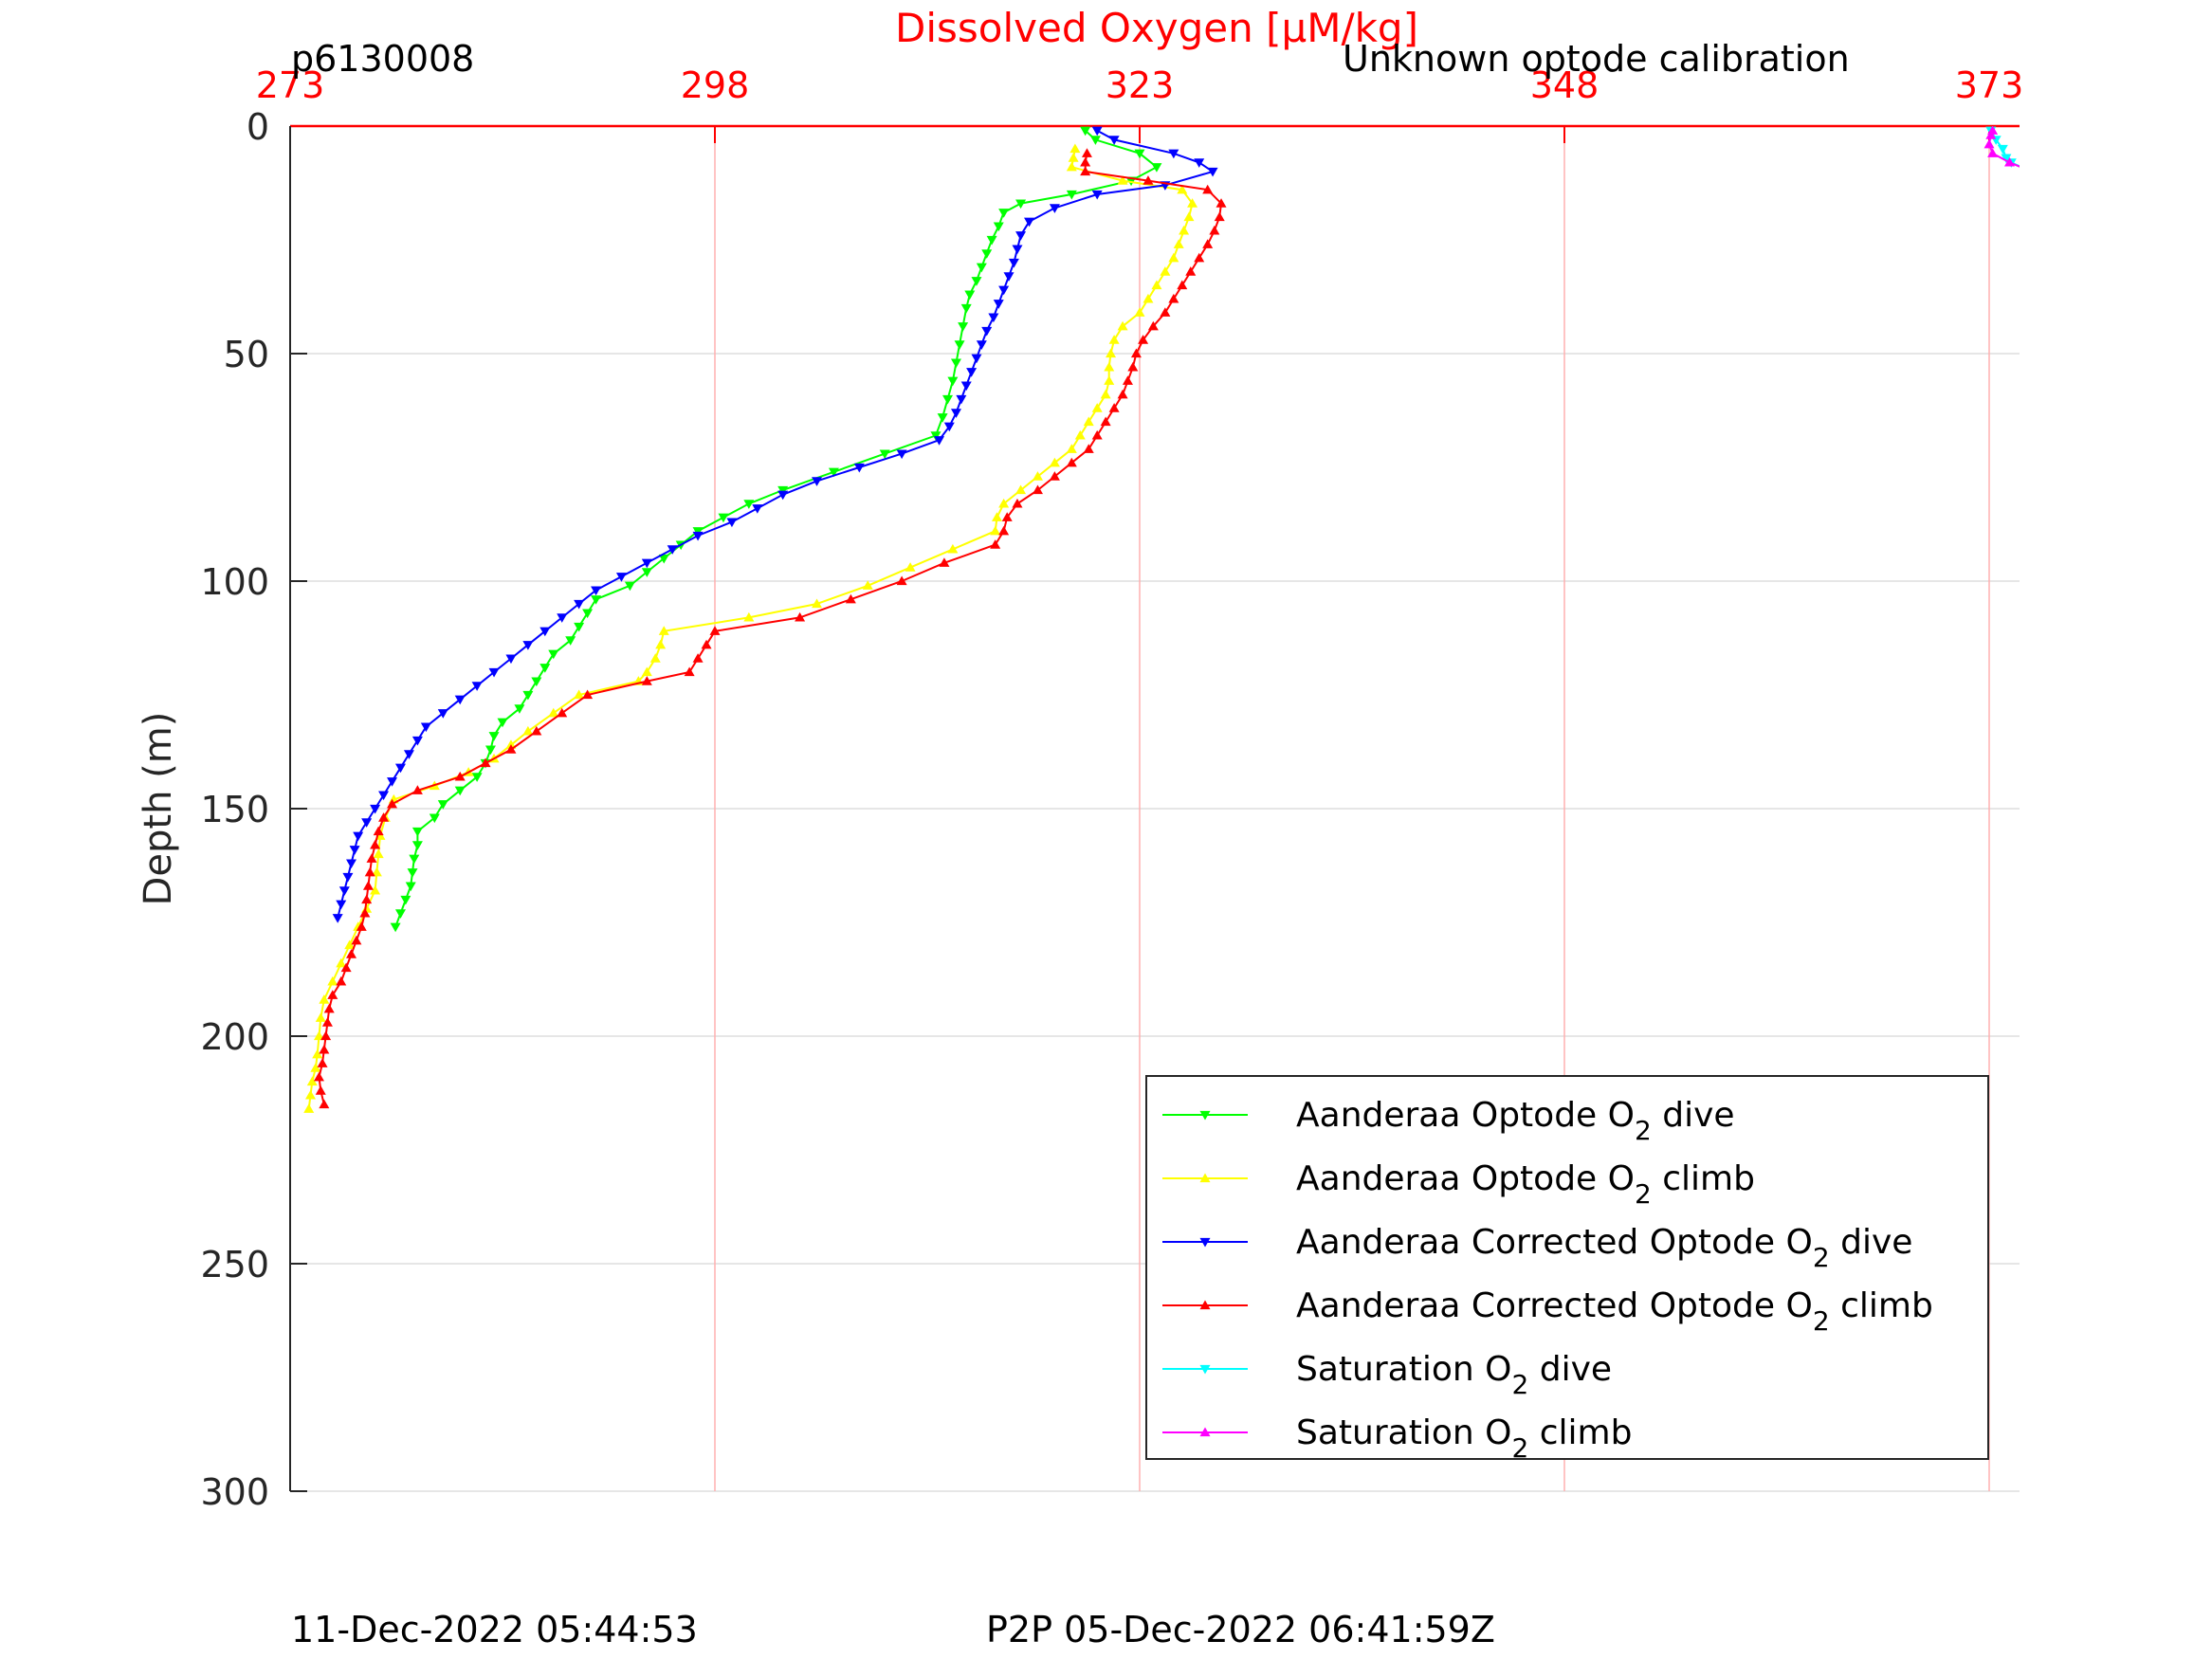  I want to click on legend-entry: Aanderaa Optode O2 dive, so click(1448, 1121).